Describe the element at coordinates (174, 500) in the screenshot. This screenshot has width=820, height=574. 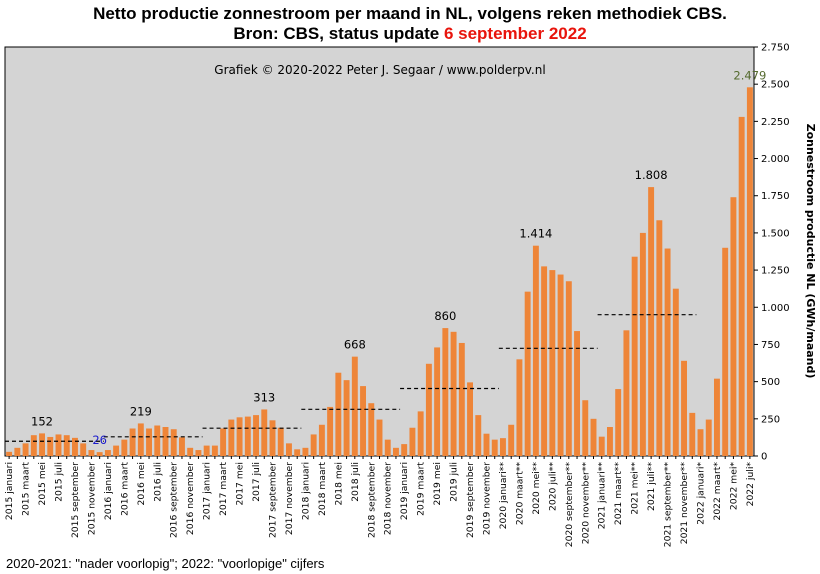
I see `x-tick-label: 2016 september` at that location.